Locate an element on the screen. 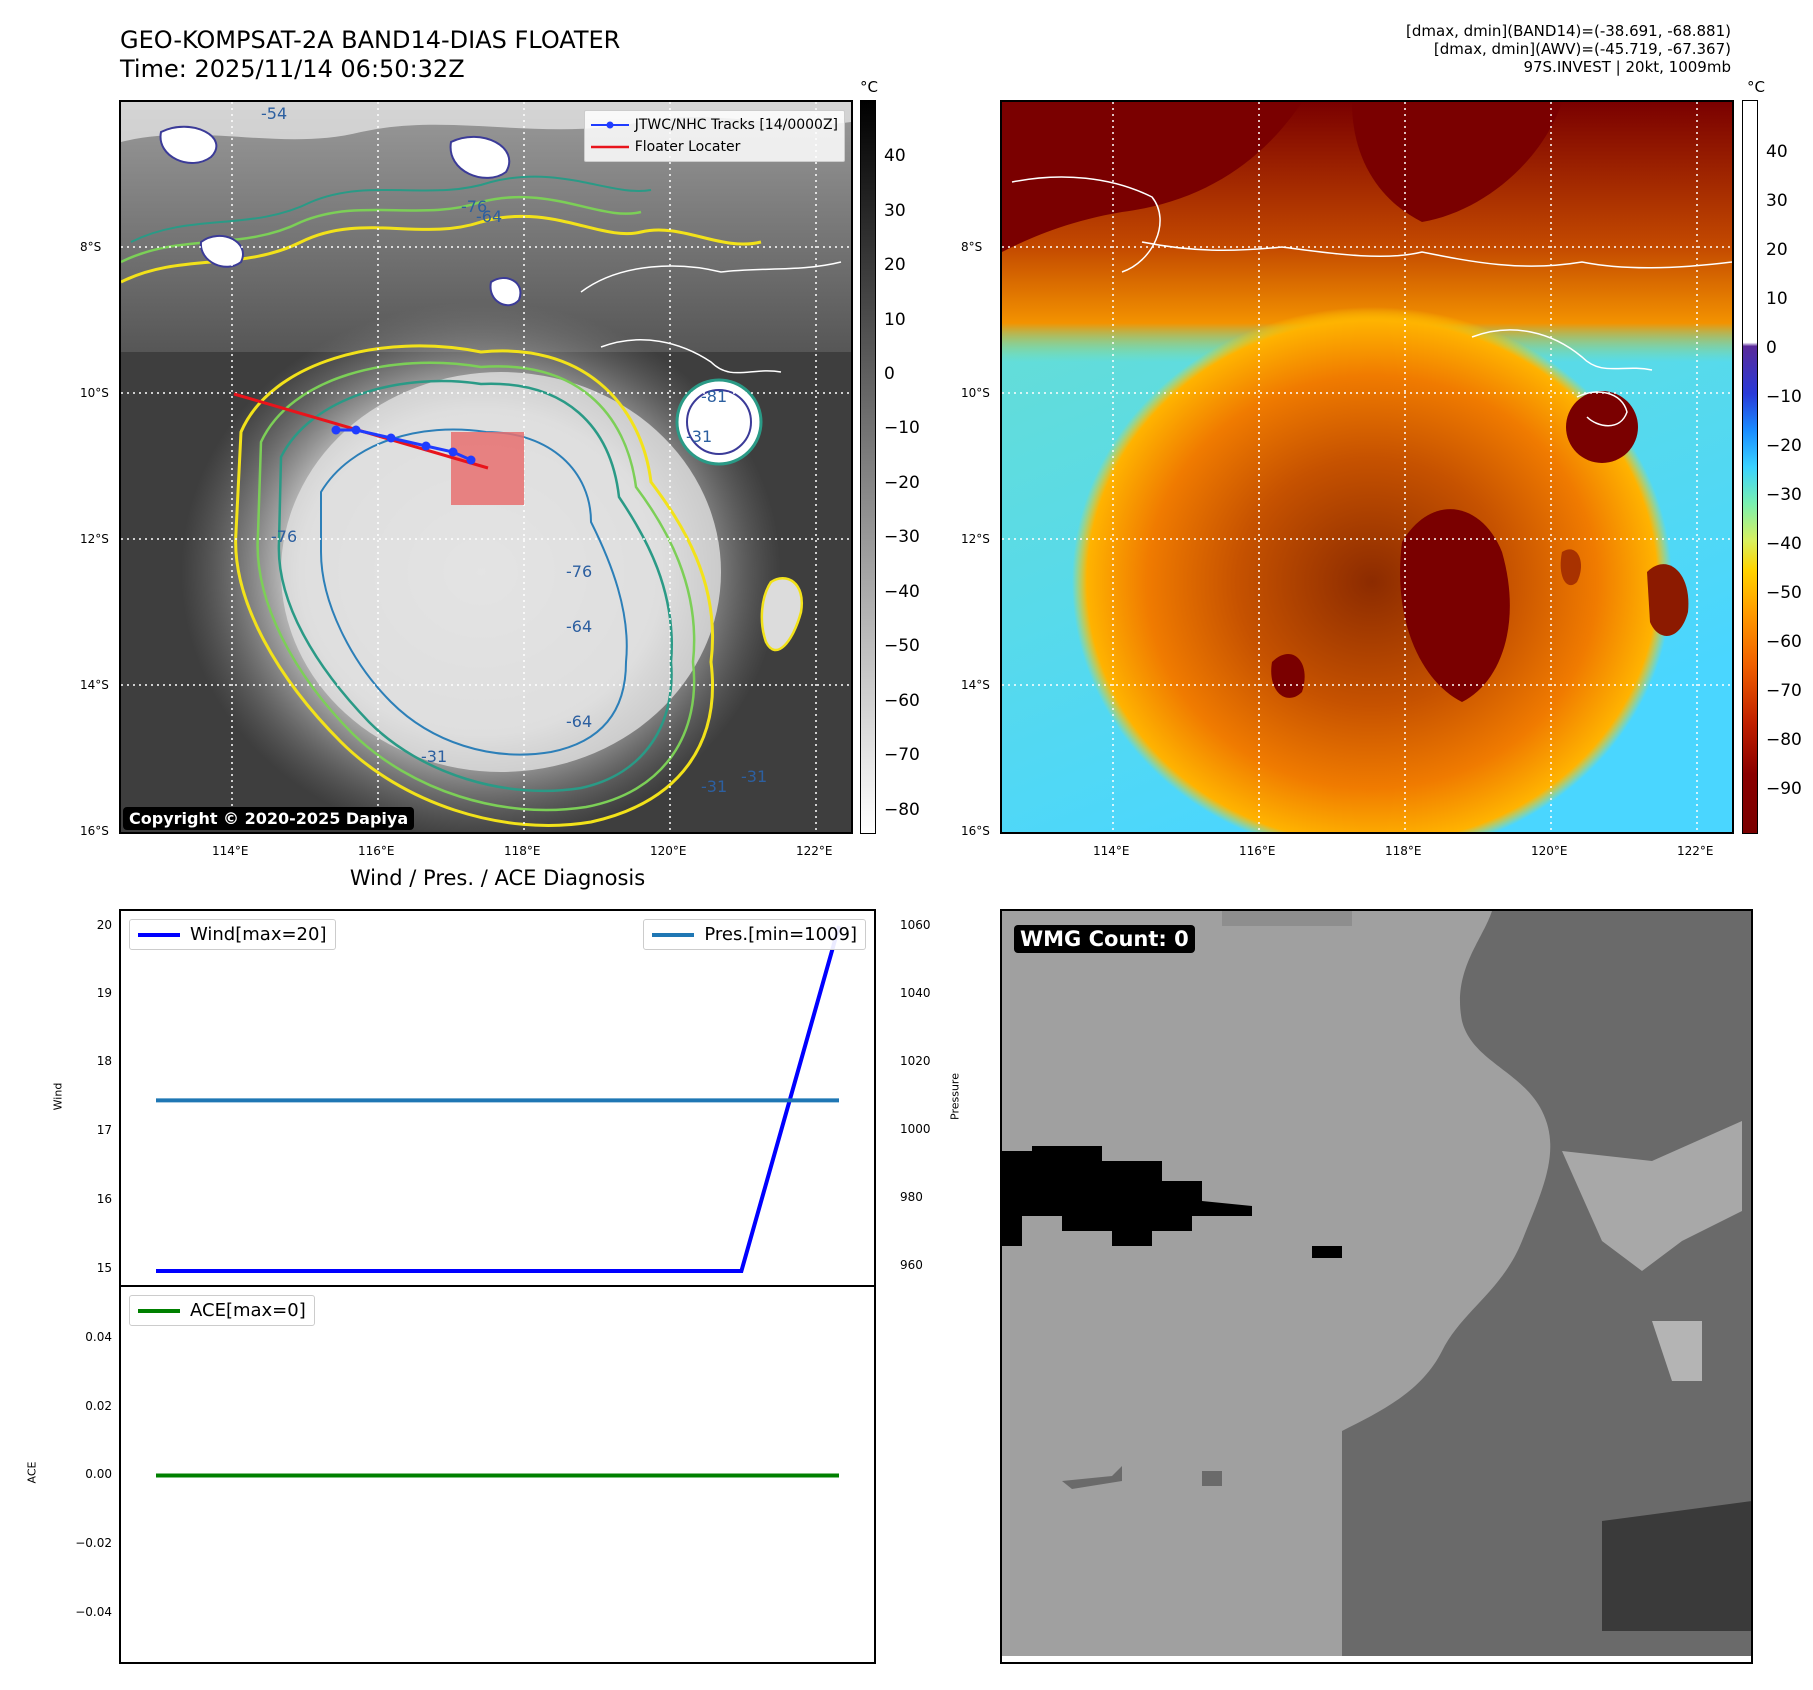 This screenshot has height=1690, width=1813. colorbar-tick: −20 is located at coordinates (1784, 446).